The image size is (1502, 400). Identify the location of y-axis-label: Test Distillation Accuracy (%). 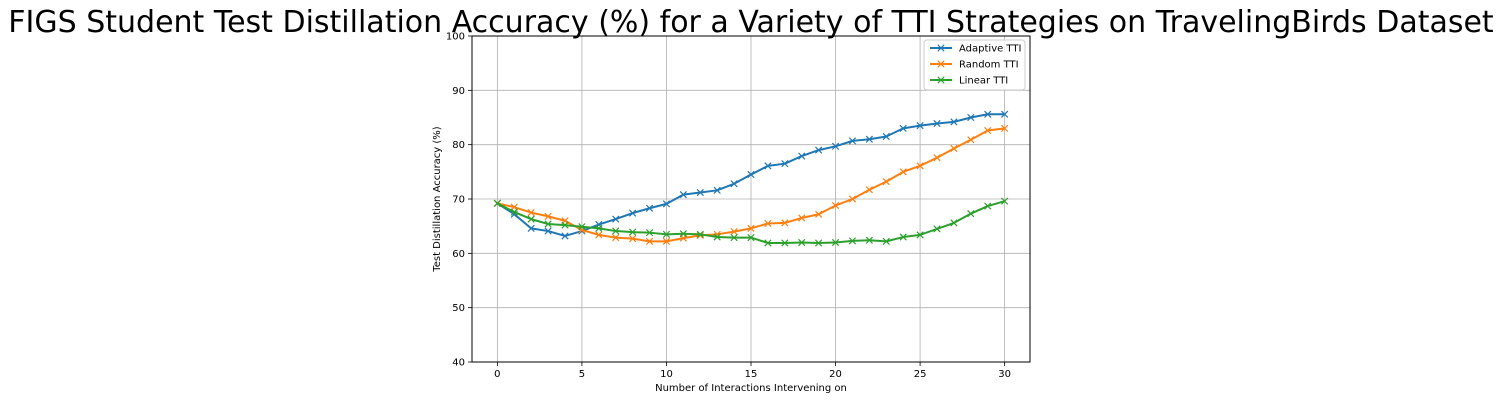
(437, 199).